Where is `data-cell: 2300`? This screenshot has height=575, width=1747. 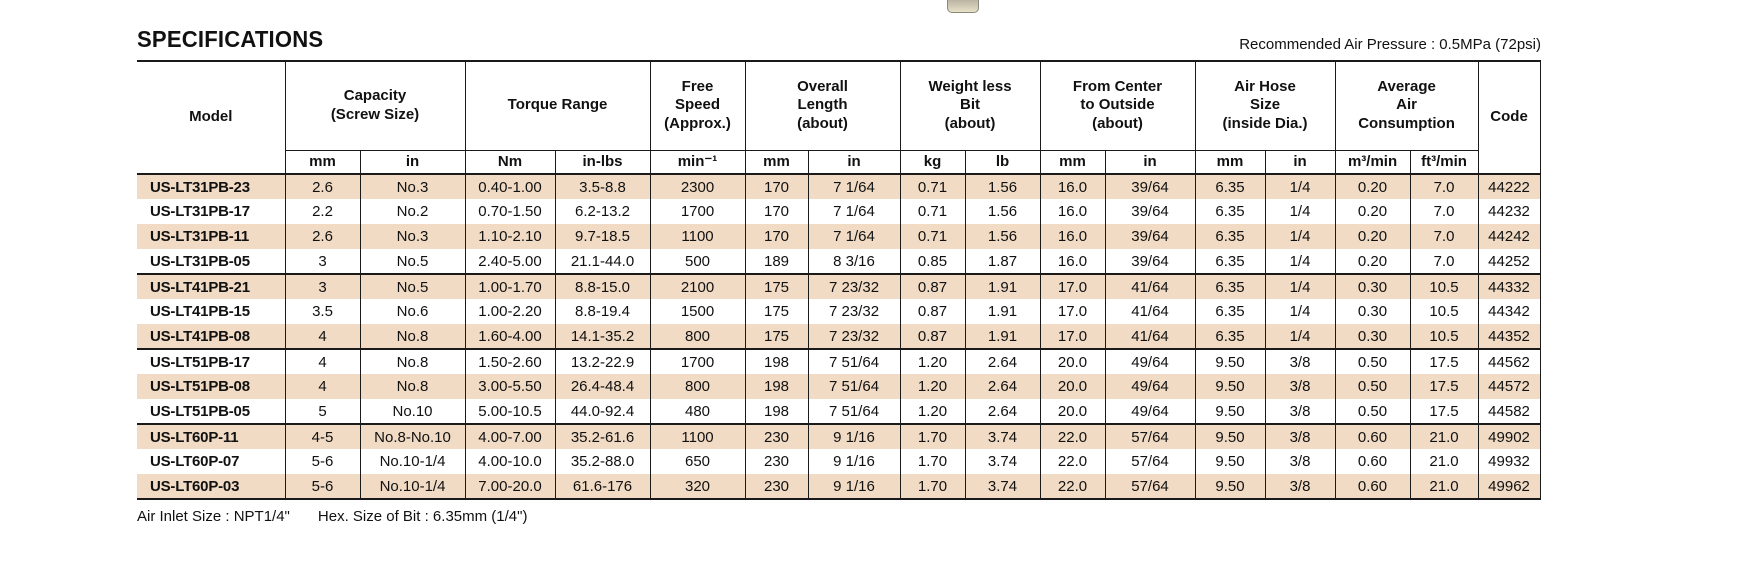
data-cell: 2300 is located at coordinates (697, 187).